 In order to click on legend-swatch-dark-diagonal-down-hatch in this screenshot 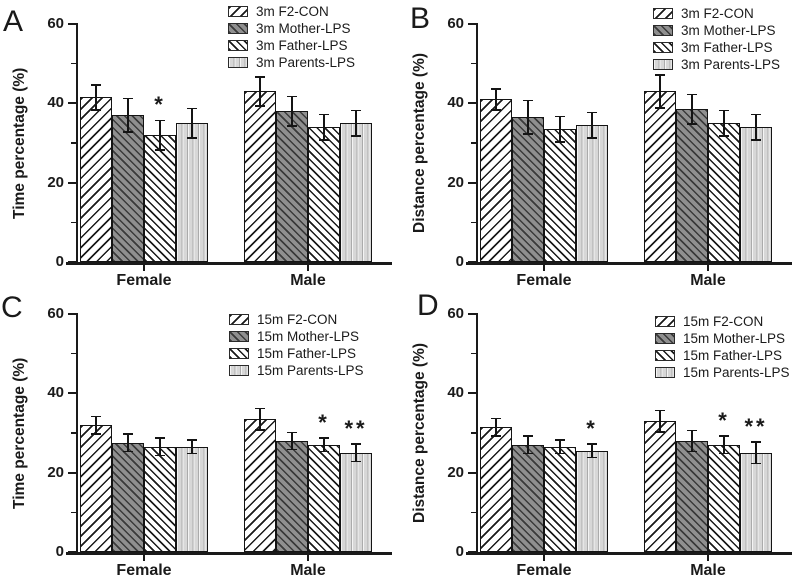, I will do `click(663, 30)`.